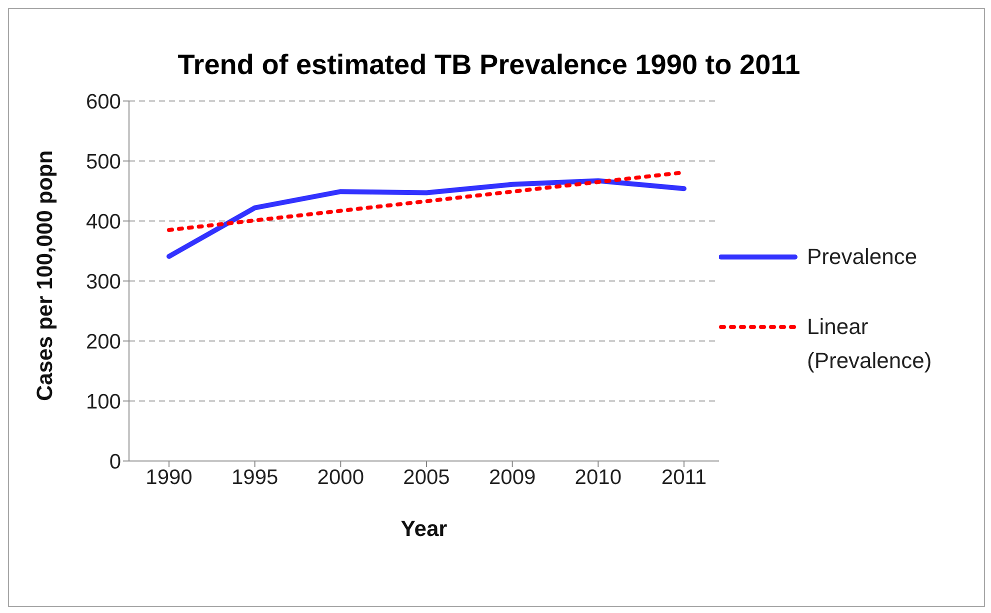  I want to click on y-tick-label: 300, so click(103, 282).